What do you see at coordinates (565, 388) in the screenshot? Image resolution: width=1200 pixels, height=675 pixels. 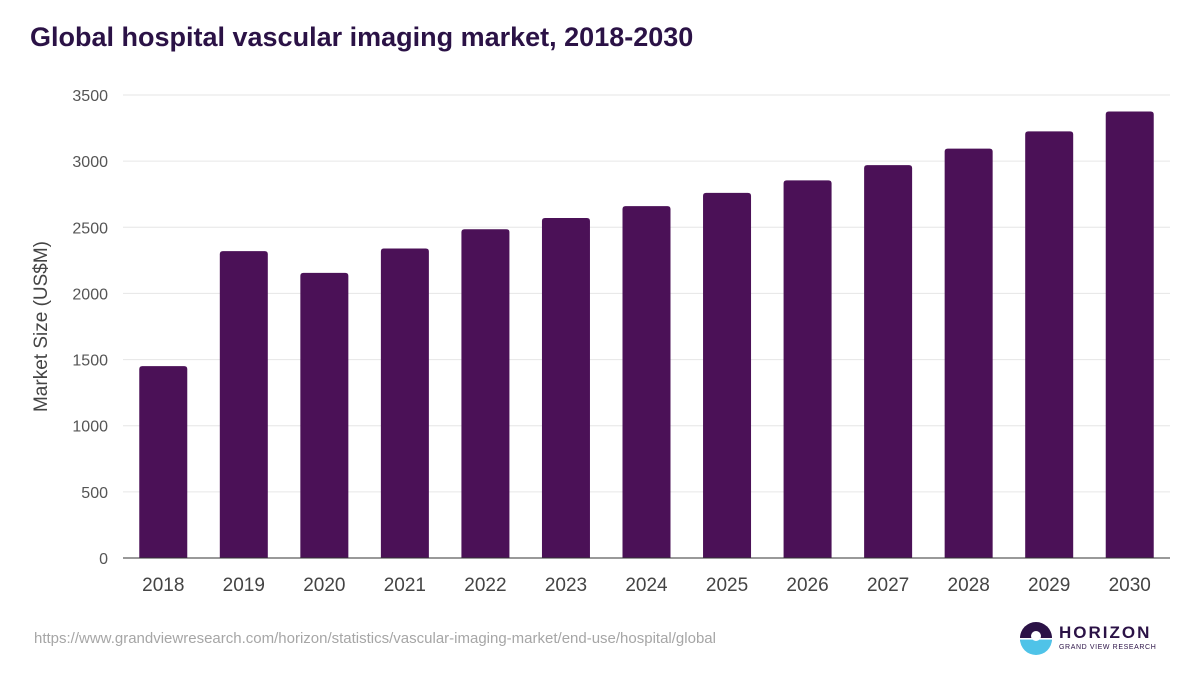 I see `bar-2023` at bounding box center [565, 388].